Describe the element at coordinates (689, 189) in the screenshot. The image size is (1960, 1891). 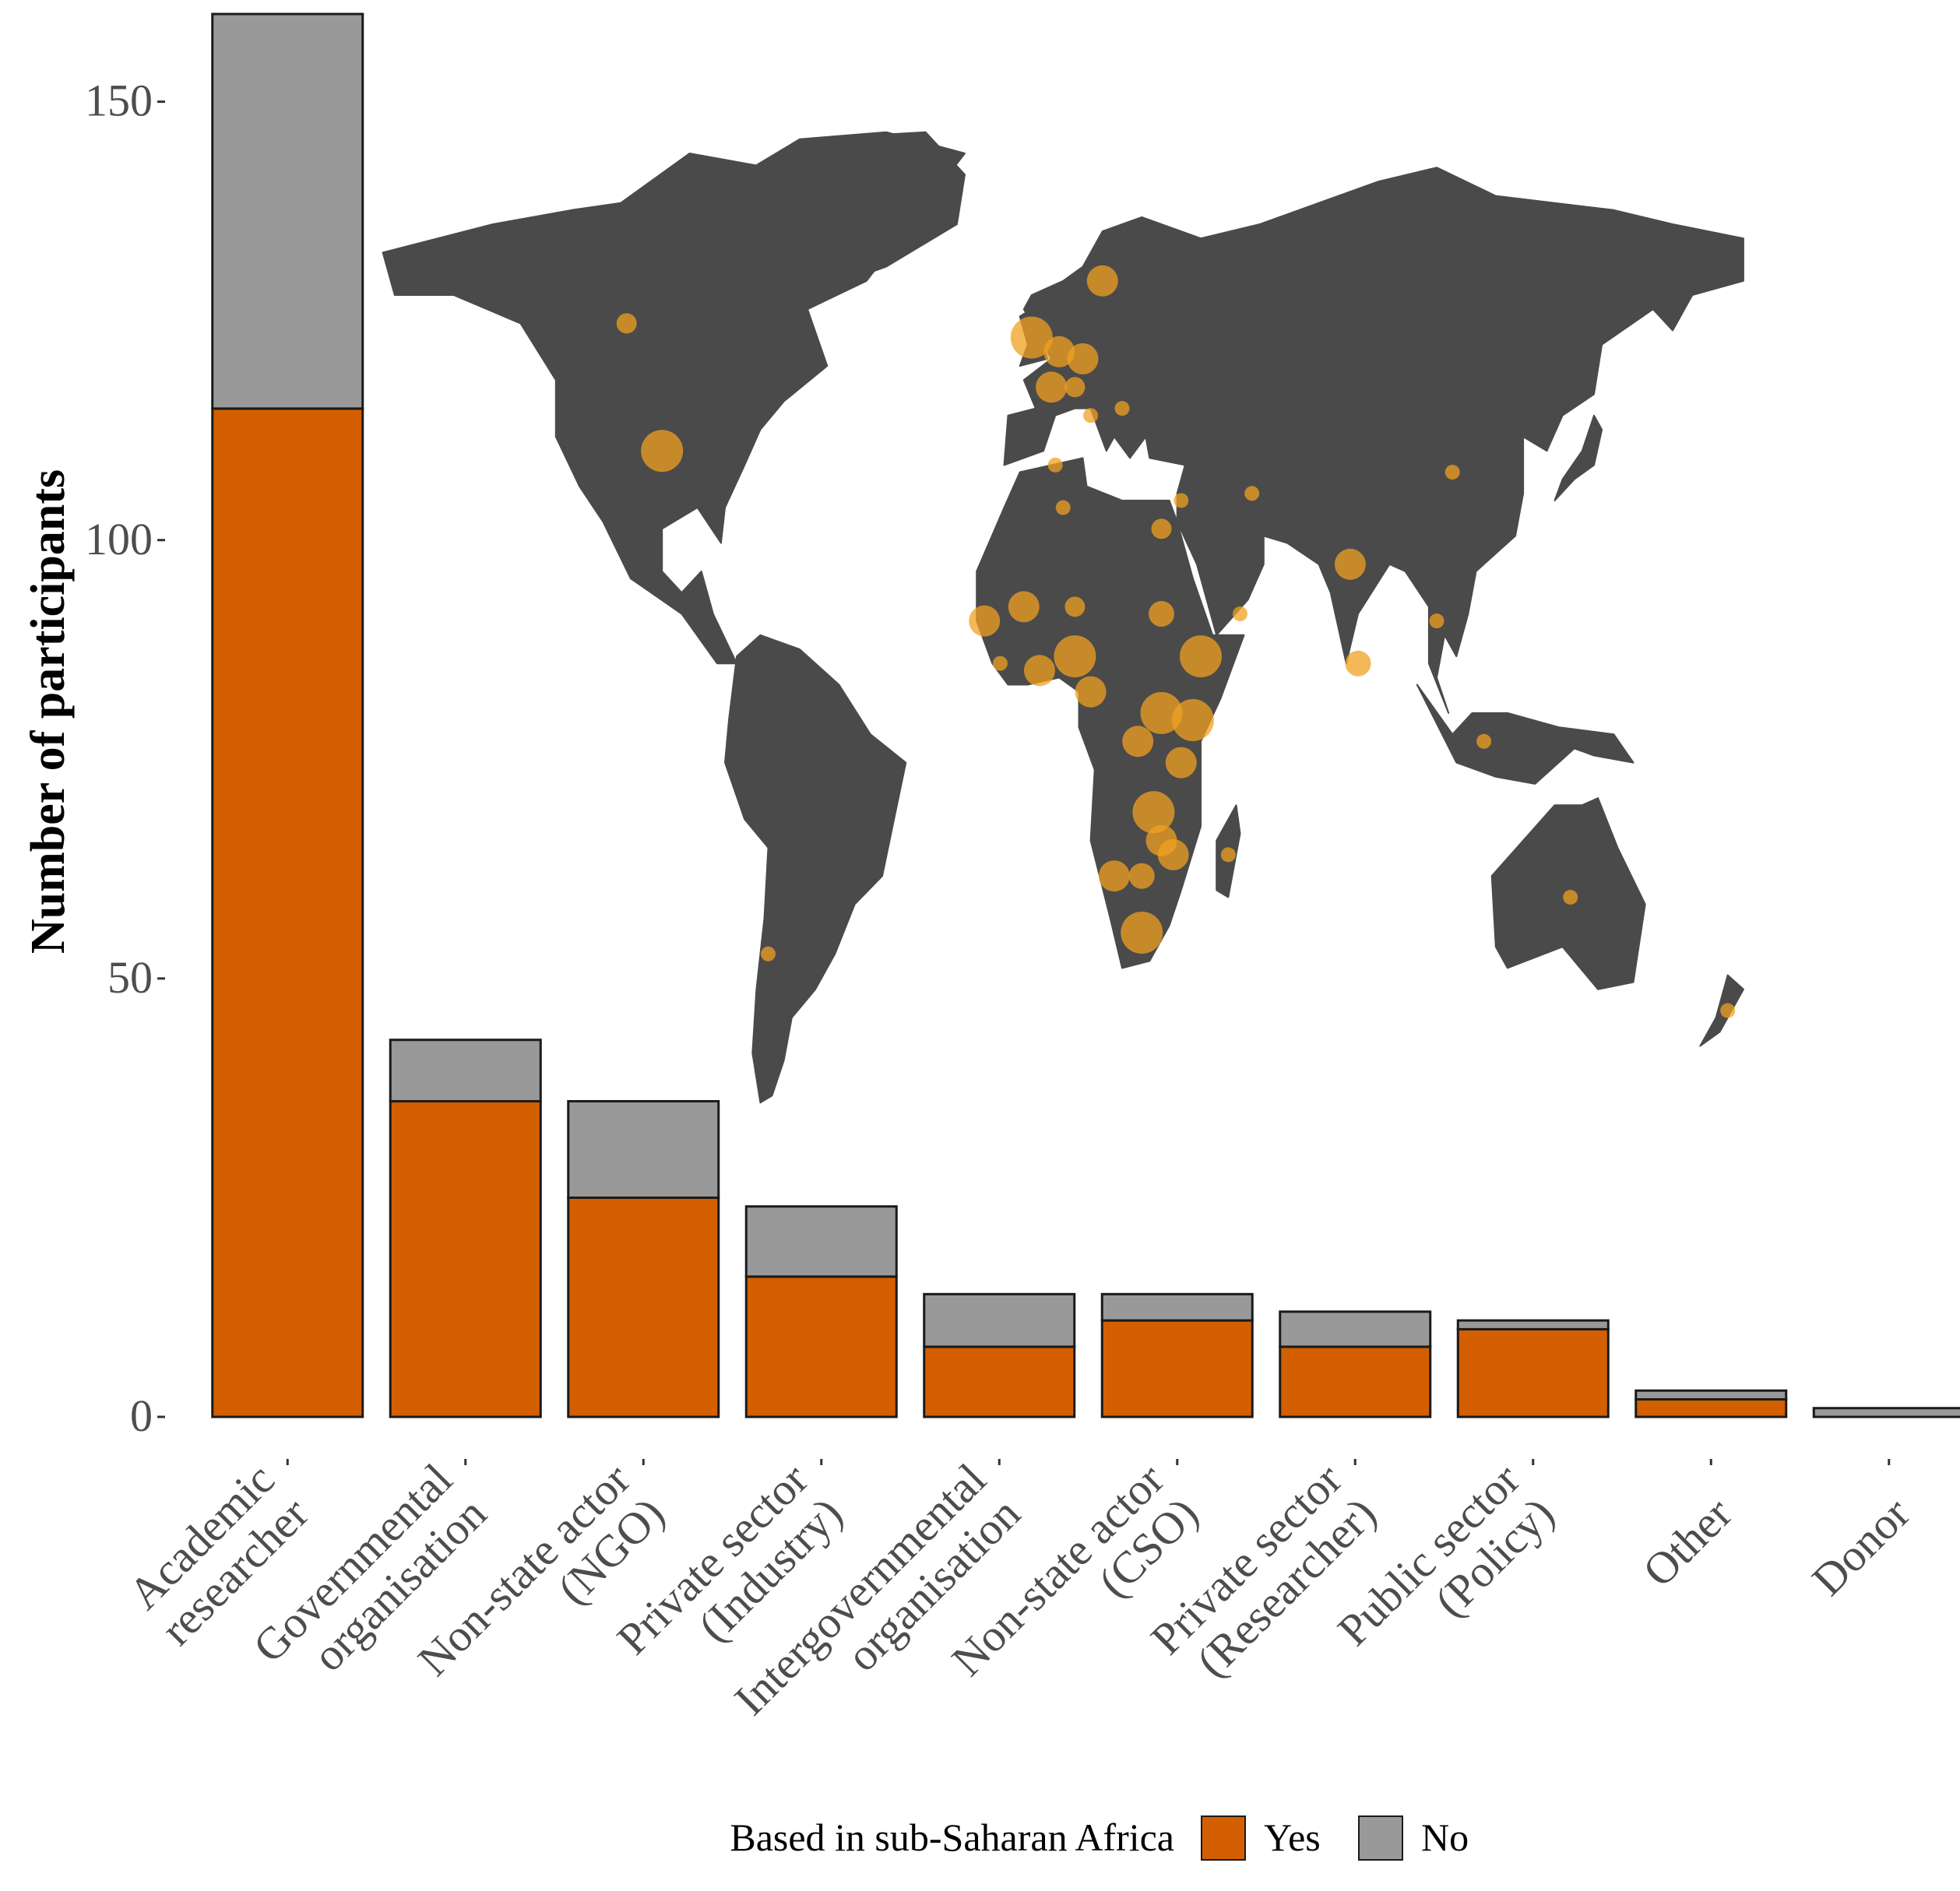
I see `land-arctic-islands` at that location.